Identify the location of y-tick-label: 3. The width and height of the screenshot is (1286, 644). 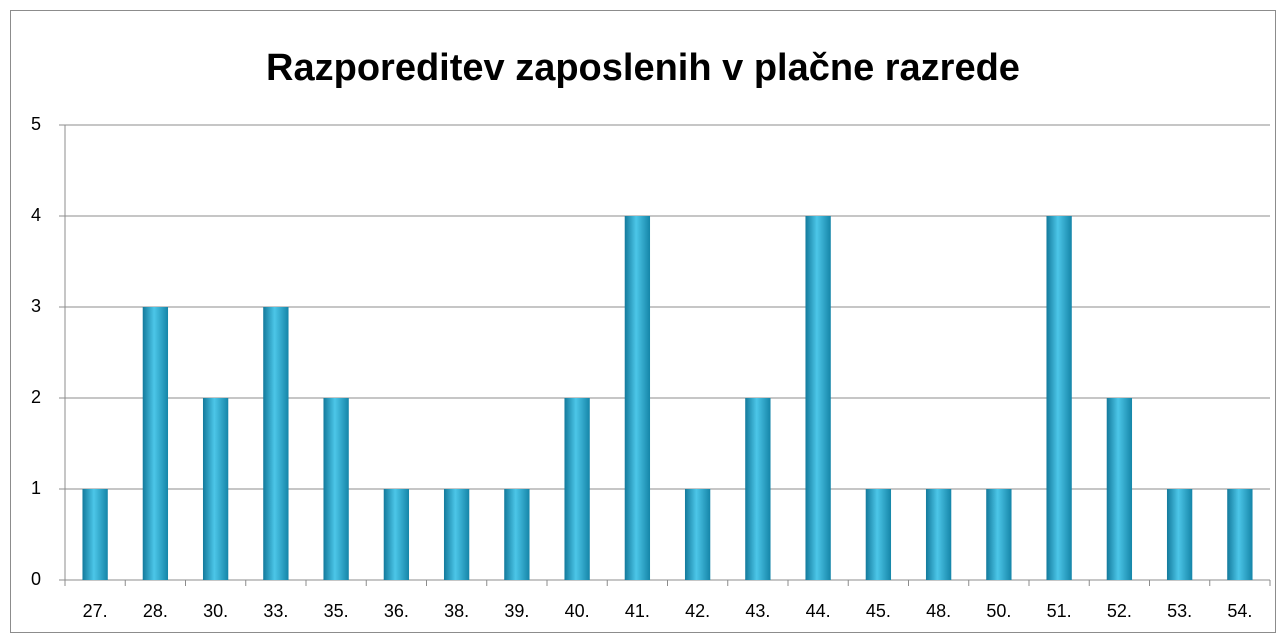
(36, 306).